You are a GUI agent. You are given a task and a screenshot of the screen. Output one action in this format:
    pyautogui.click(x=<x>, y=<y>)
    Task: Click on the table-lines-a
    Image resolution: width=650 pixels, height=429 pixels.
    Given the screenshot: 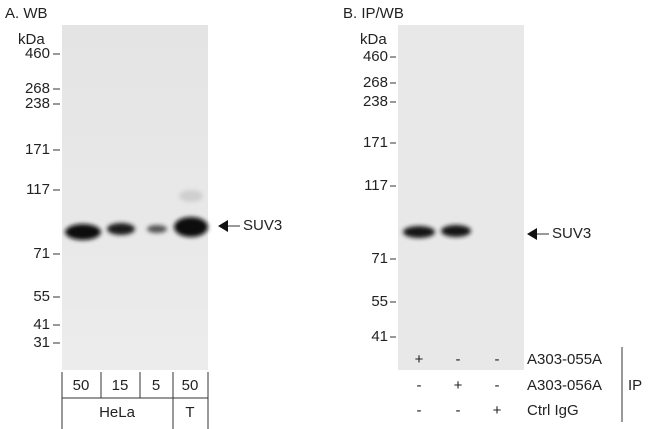 What is the action you would take?
    pyautogui.click(x=135, y=400)
    